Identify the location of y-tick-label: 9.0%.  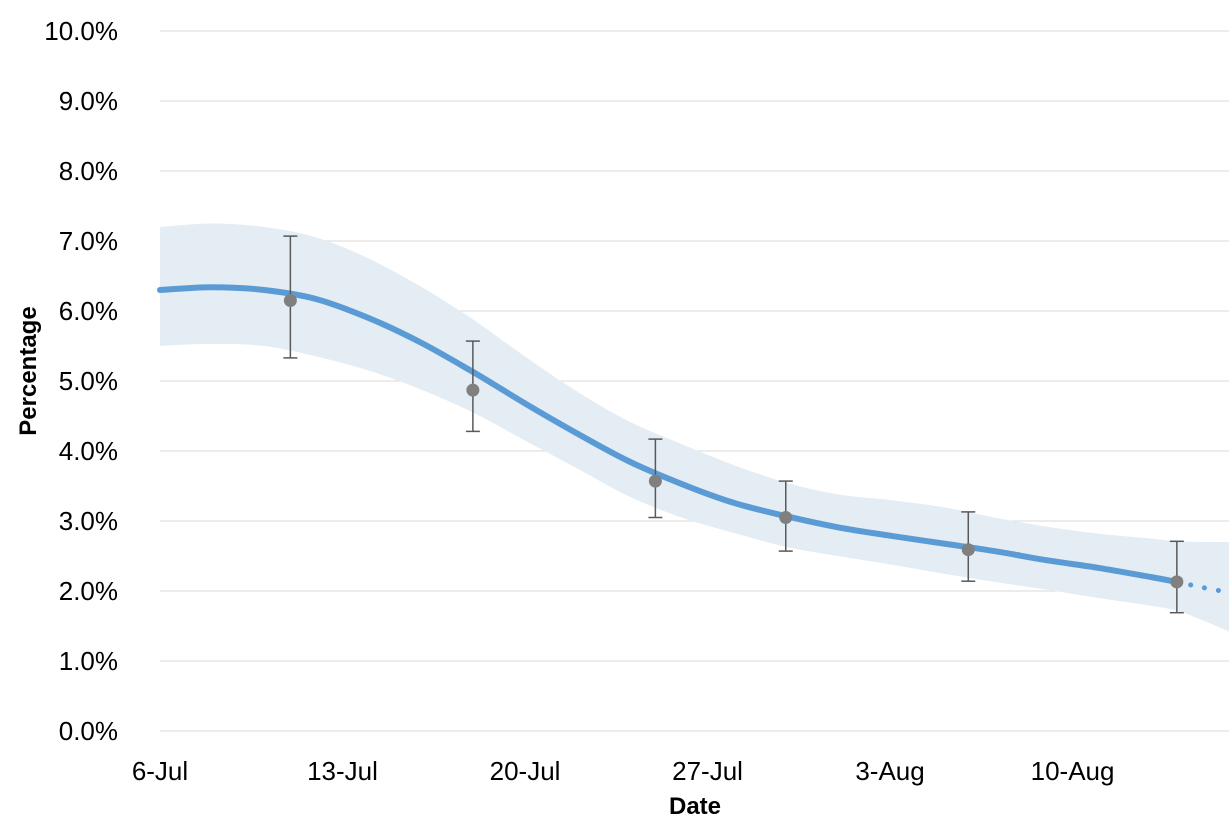
(88, 101).